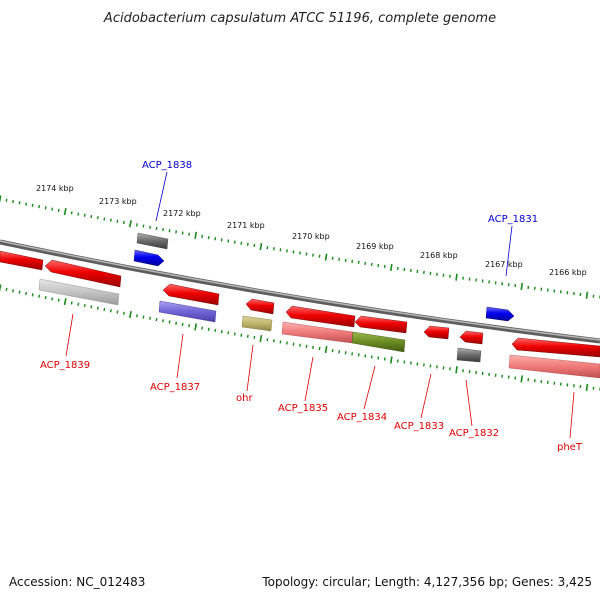  I want to click on gene-acp1837, so click(191, 294).